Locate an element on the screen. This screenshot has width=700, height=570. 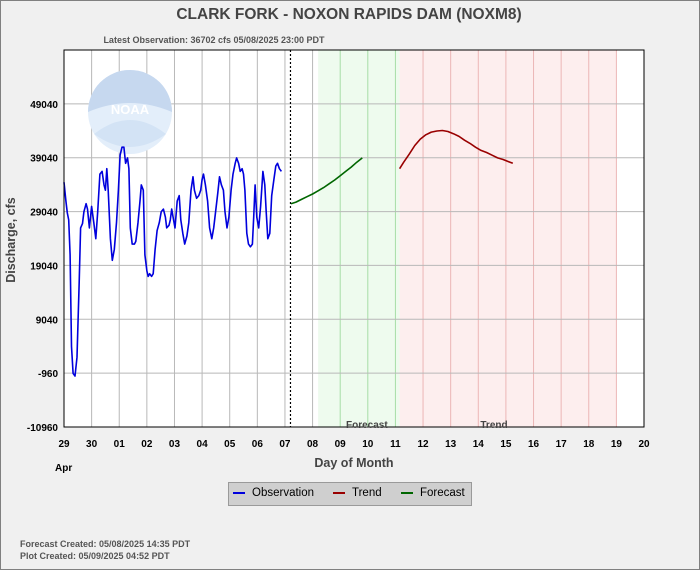
x-tick-label: 12 is located at coordinates (423, 444).